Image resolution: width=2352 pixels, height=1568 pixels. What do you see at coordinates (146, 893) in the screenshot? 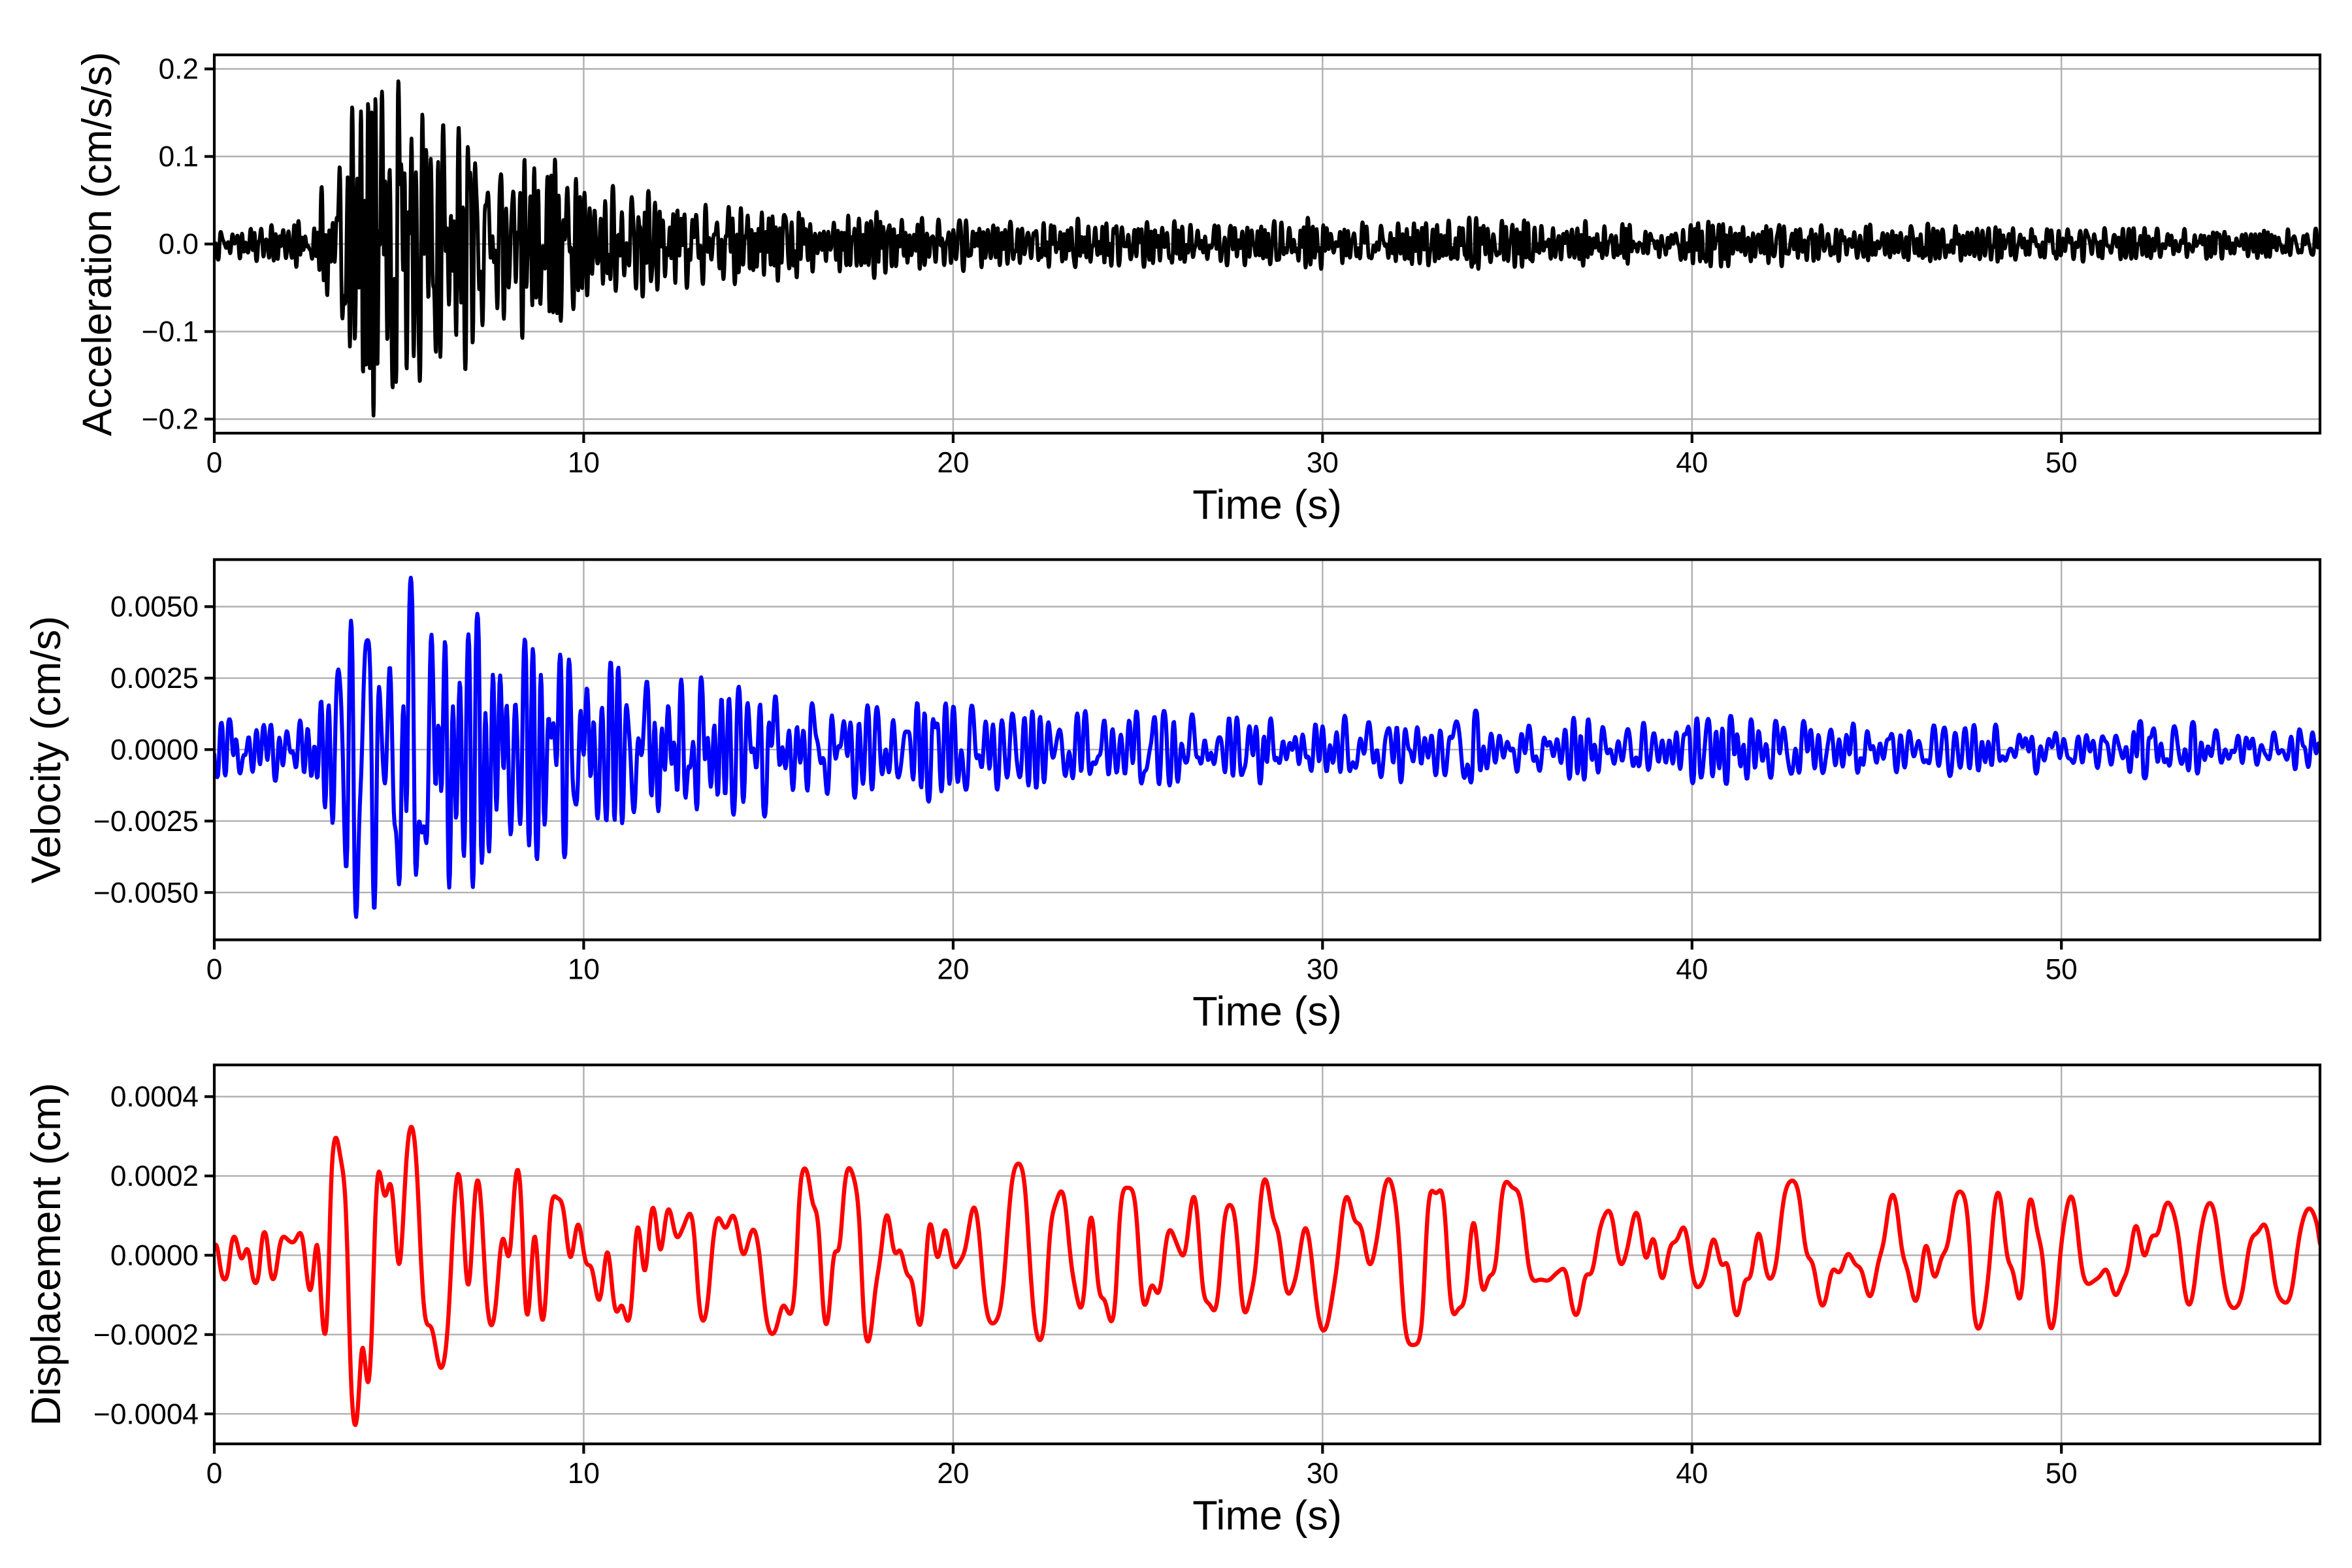
I see `svg-text: −0.0050` at bounding box center [146, 893].